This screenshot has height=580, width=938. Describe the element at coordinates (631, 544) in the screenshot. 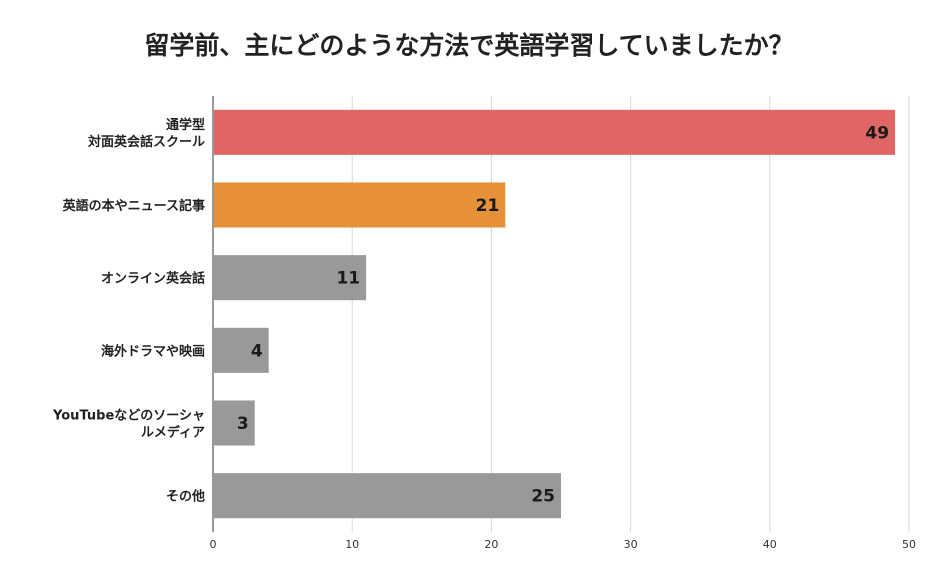

I see `x-tick-label: 30` at that location.